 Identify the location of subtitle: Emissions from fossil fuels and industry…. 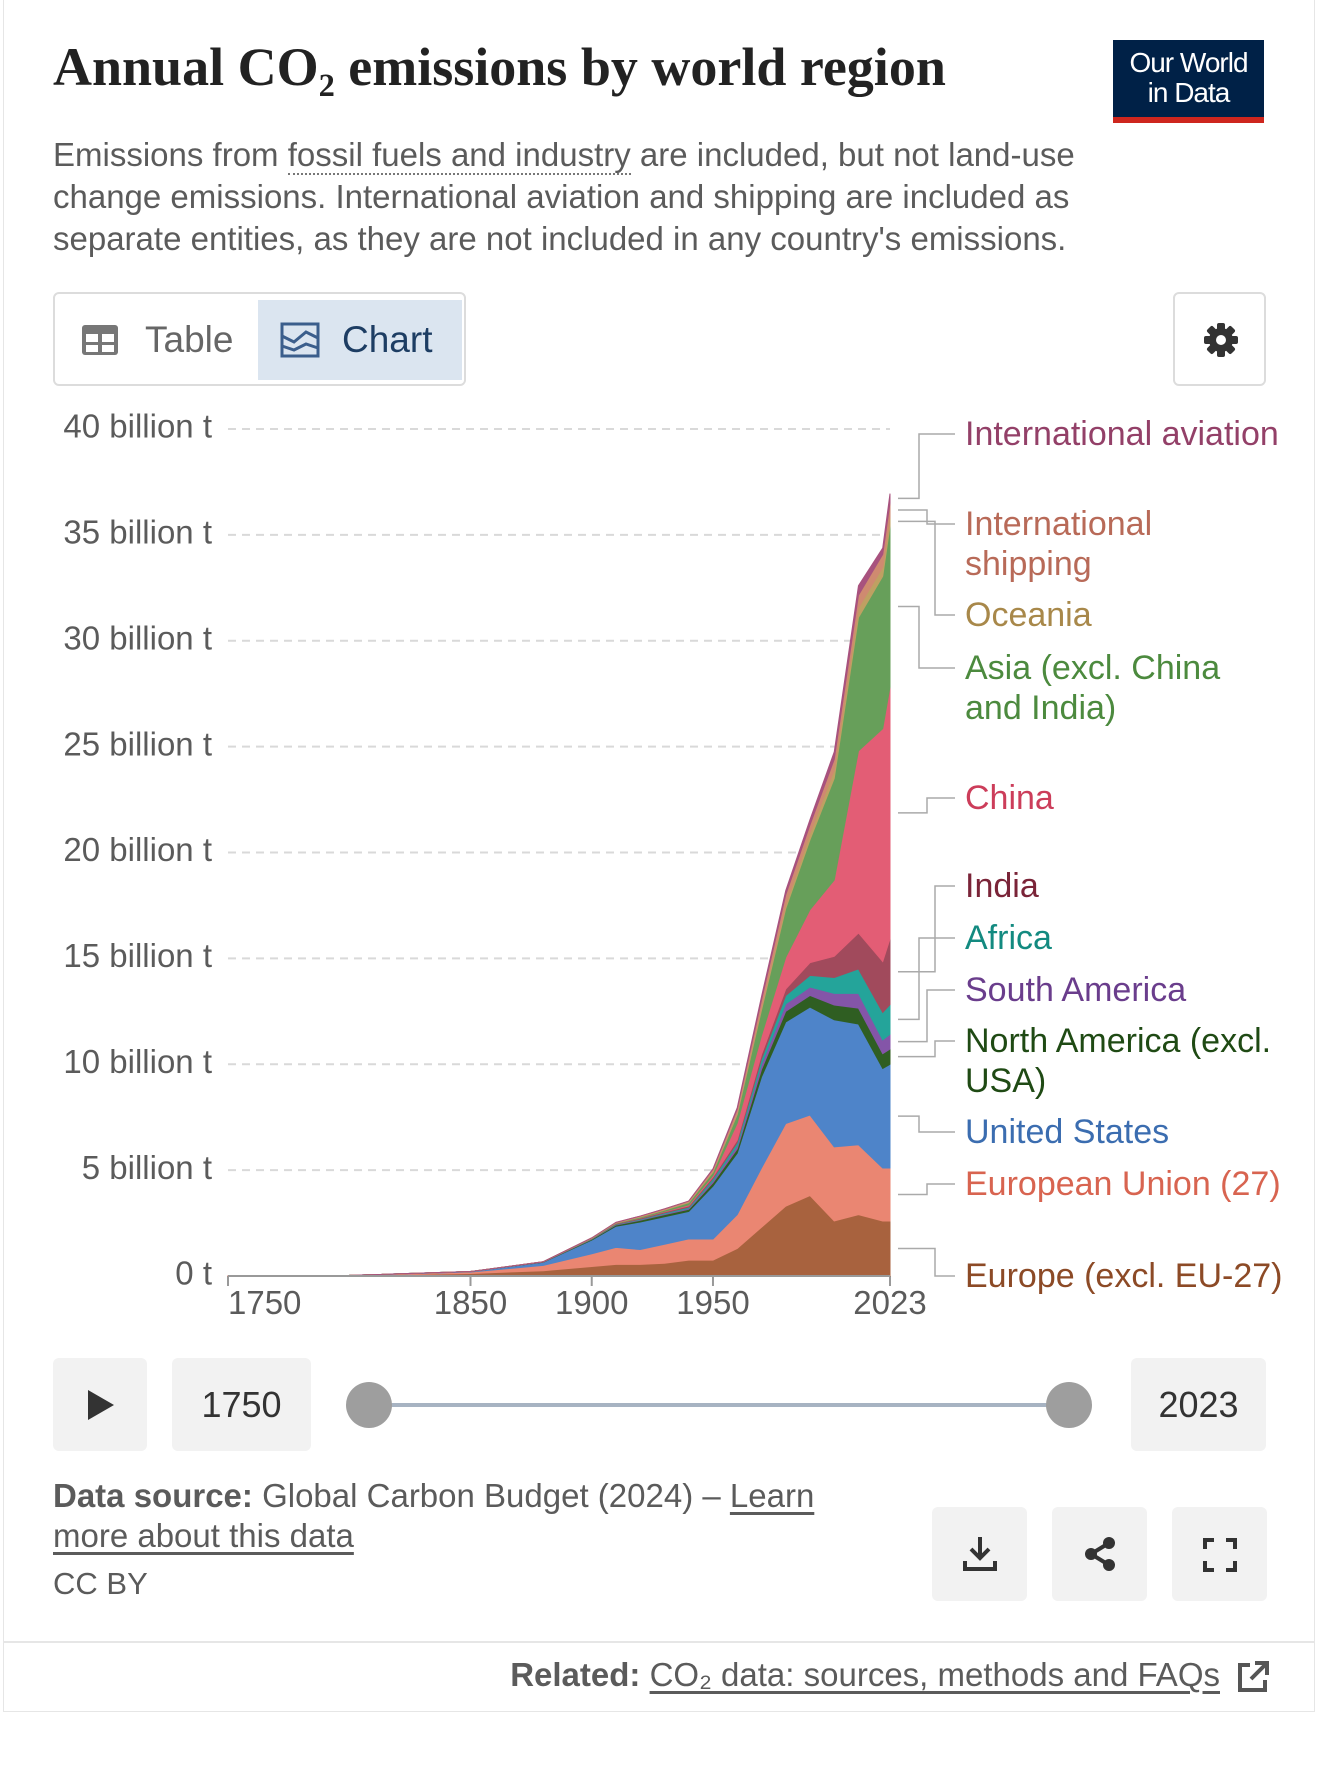
(608, 197).